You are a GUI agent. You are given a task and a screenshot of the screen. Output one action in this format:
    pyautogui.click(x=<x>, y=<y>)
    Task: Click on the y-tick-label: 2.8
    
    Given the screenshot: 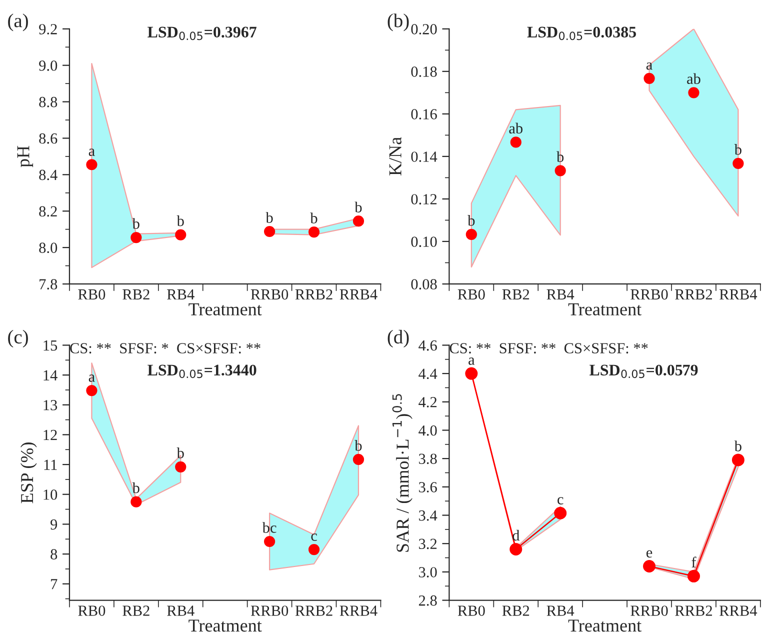 What is the action you would take?
    pyautogui.click(x=427, y=600)
    